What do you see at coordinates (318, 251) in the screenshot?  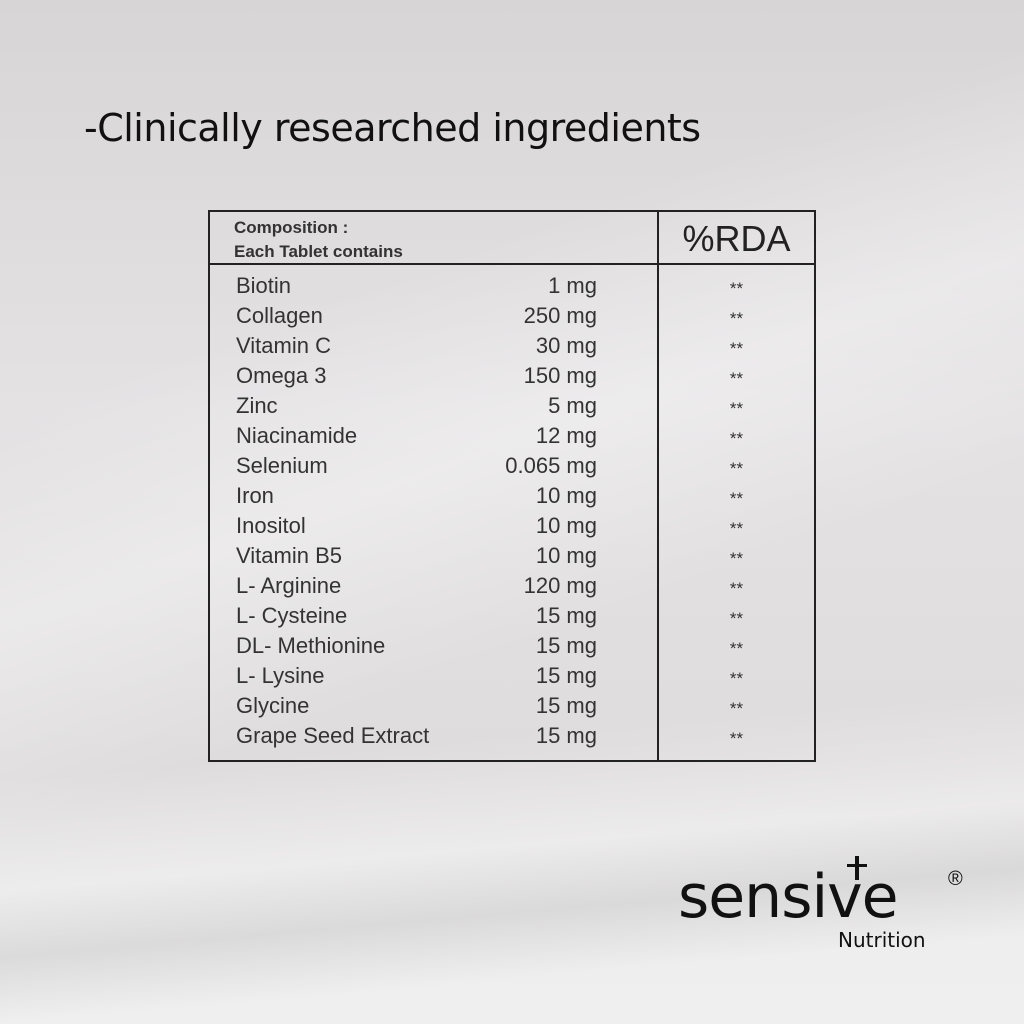 I see `header-line: Each Tablet contains` at bounding box center [318, 251].